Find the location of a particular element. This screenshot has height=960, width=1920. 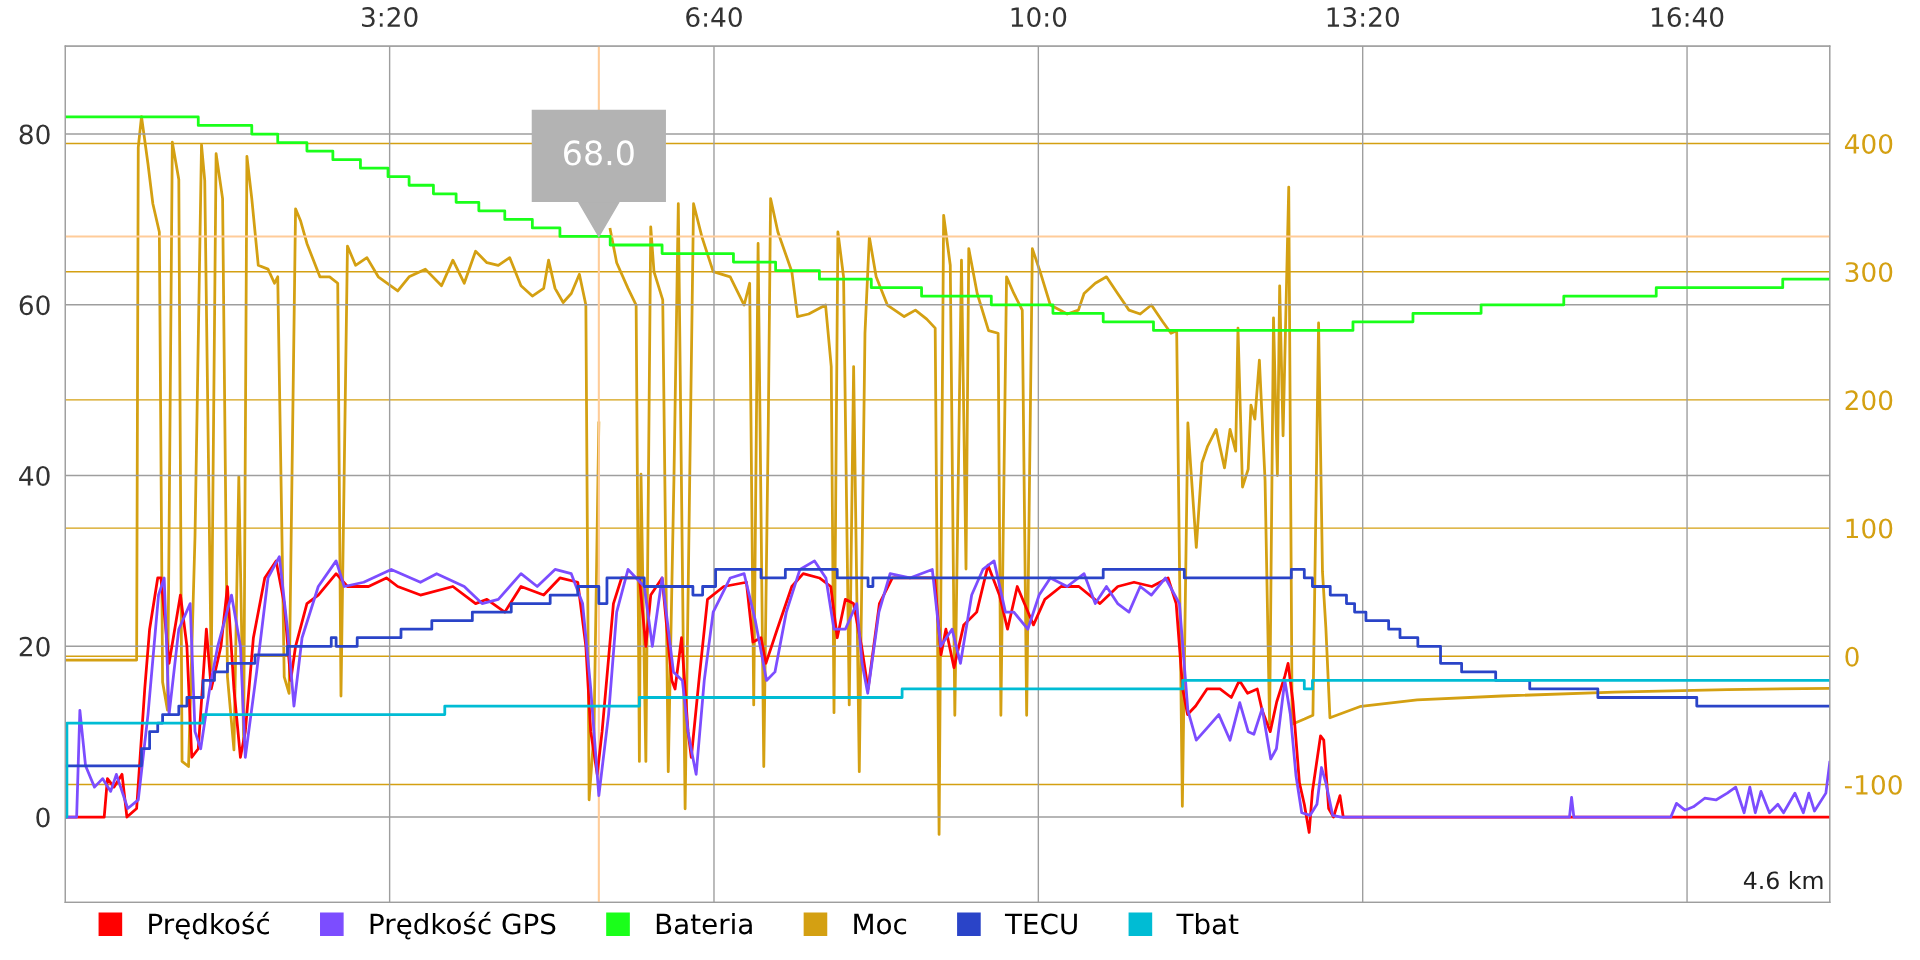

x-tick-label: 6:40 is located at coordinates (714, 17).